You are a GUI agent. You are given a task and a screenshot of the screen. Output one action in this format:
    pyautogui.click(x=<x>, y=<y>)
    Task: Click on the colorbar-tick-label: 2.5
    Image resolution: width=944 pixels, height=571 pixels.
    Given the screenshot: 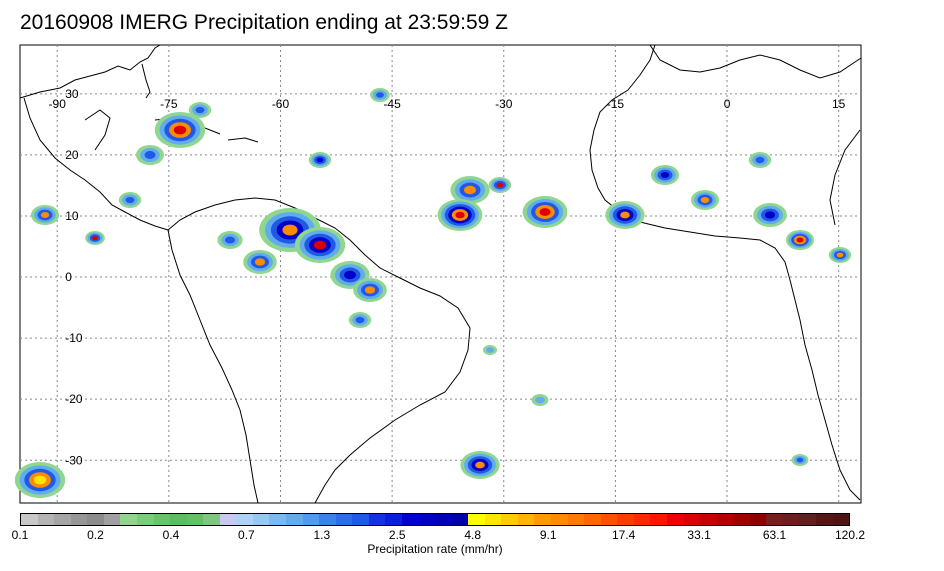 What is the action you would take?
    pyautogui.click(x=397, y=535)
    